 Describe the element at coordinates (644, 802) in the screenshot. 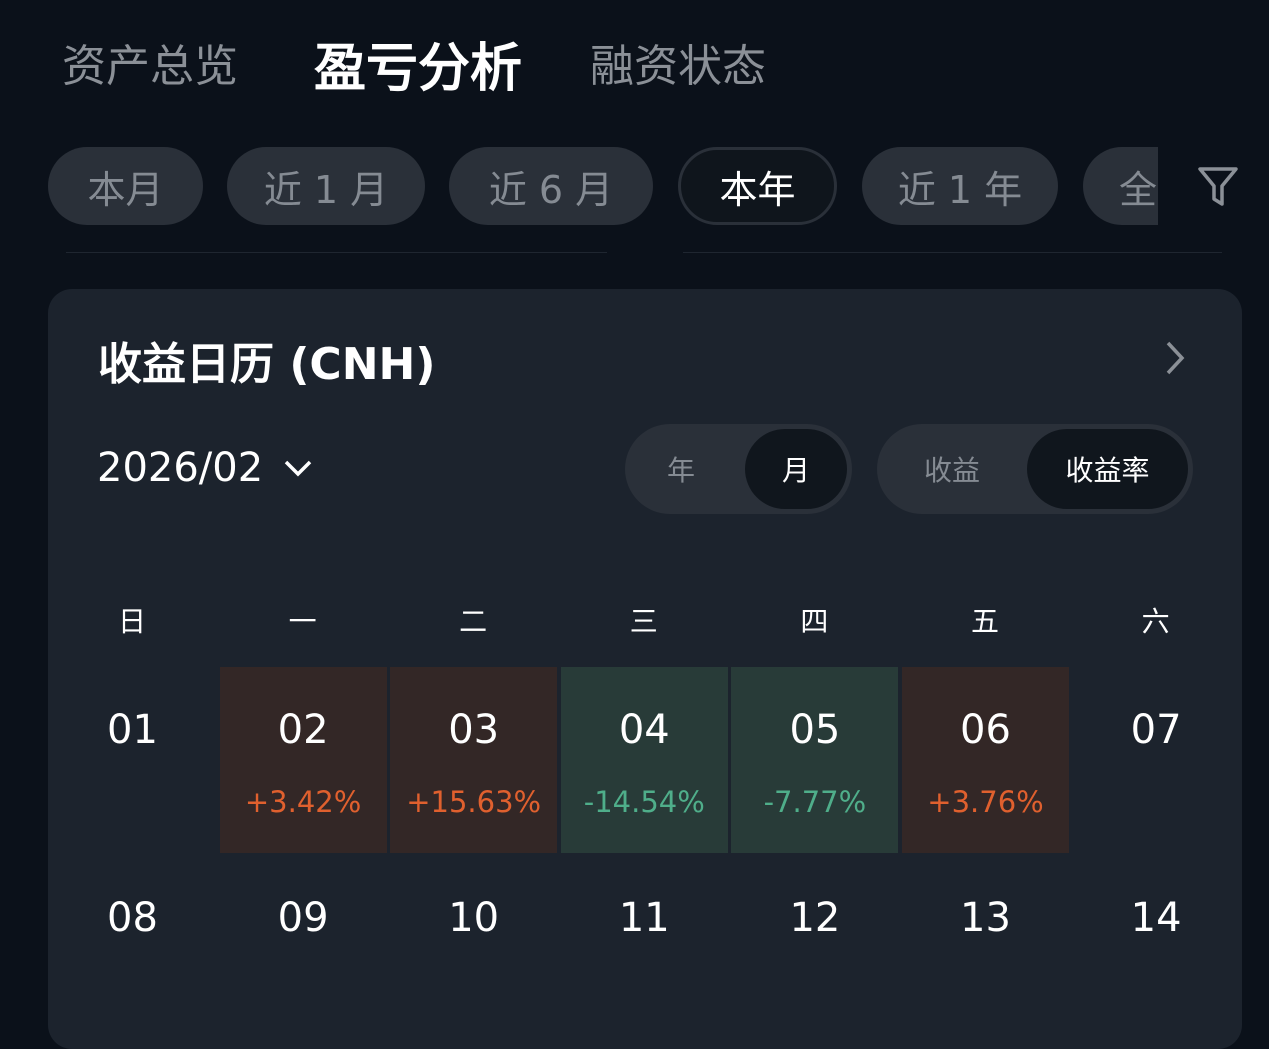

I see `day-rate: -14.54%` at that location.